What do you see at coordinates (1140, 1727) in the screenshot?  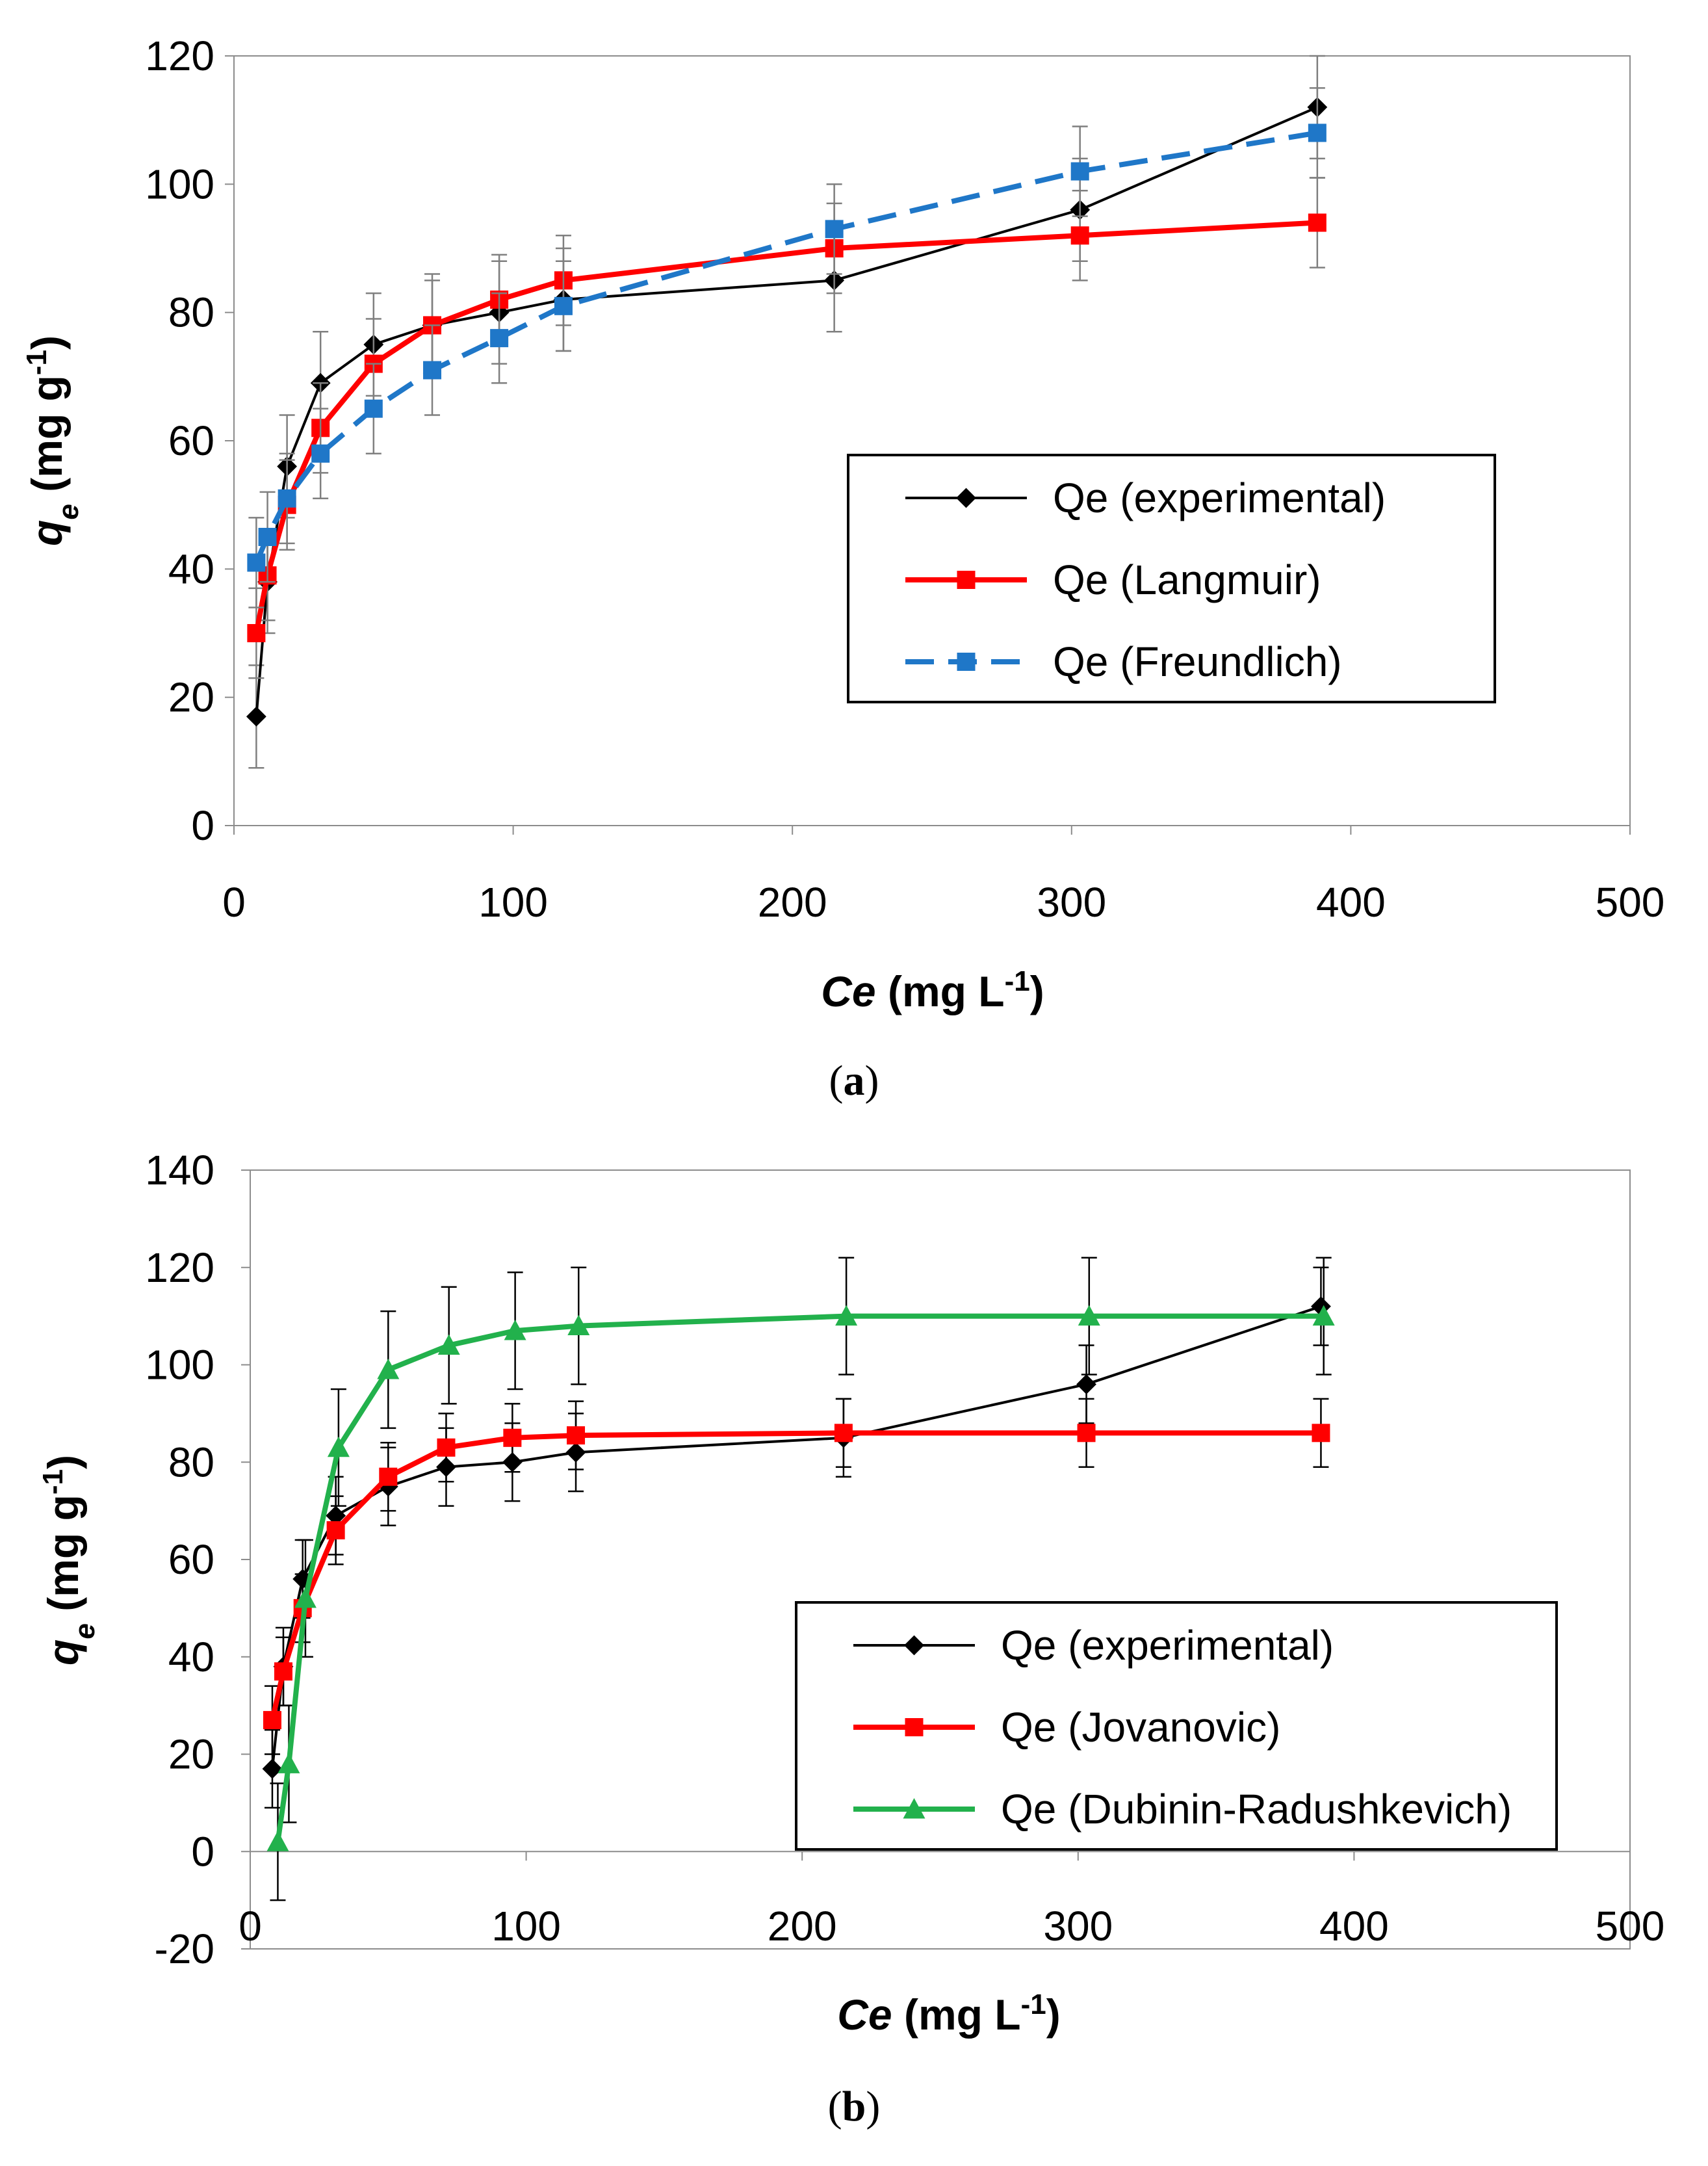 I see `legend-label: Qe (Jovanovic)` at bounding box center [1140, 1727].